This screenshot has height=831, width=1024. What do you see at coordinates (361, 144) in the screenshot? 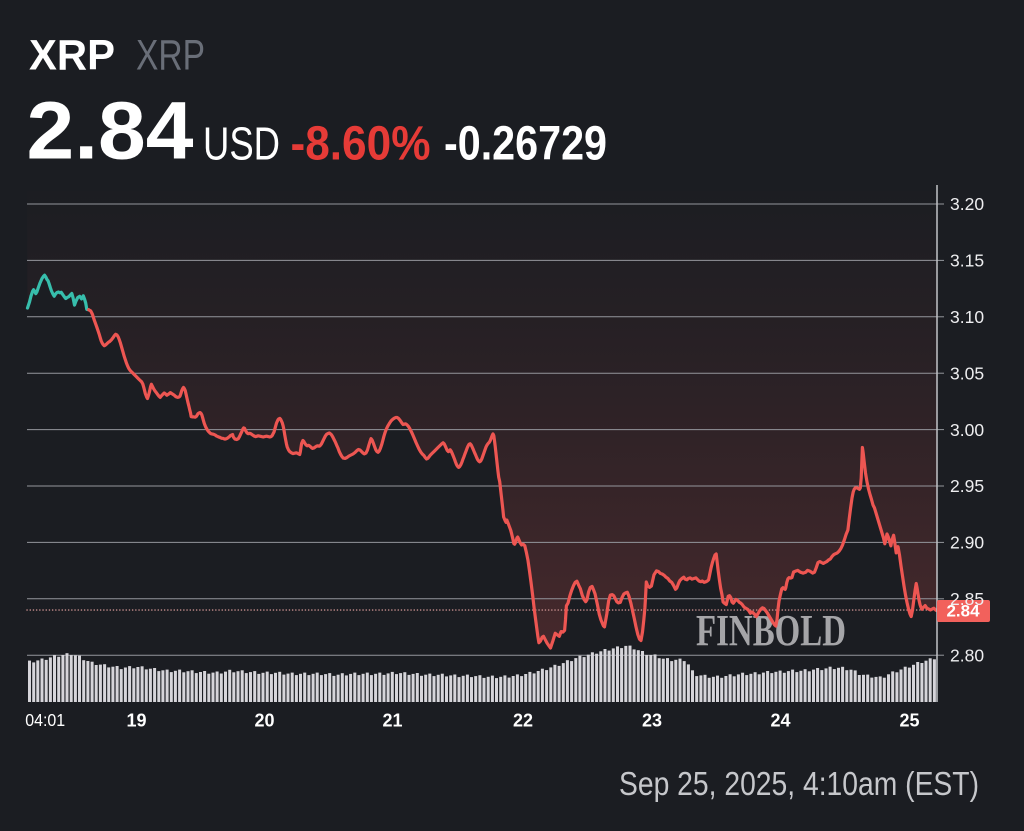
I see `svg-text: -8.60%` at bounding box center [361, 144].